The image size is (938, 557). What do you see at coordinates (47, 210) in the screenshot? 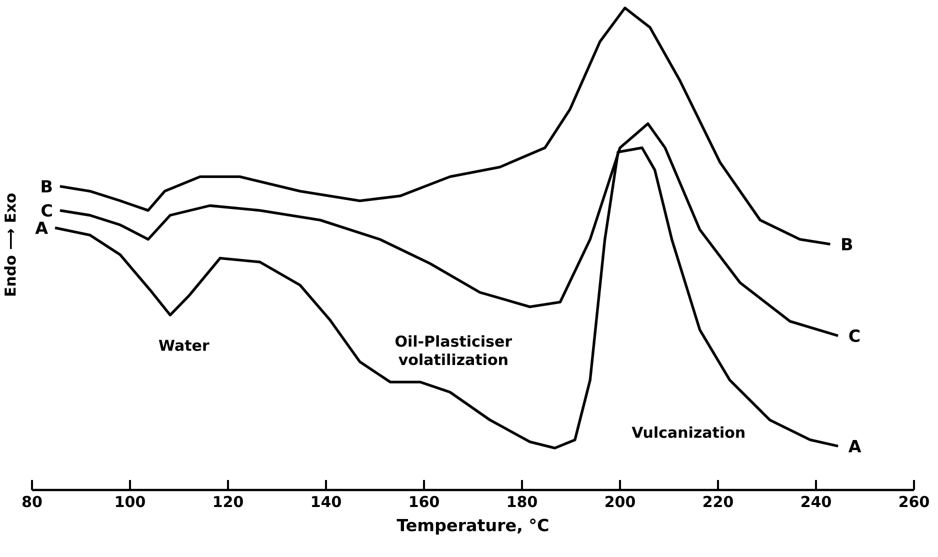
I see `series-label: C` at bounding box center [47, 210].